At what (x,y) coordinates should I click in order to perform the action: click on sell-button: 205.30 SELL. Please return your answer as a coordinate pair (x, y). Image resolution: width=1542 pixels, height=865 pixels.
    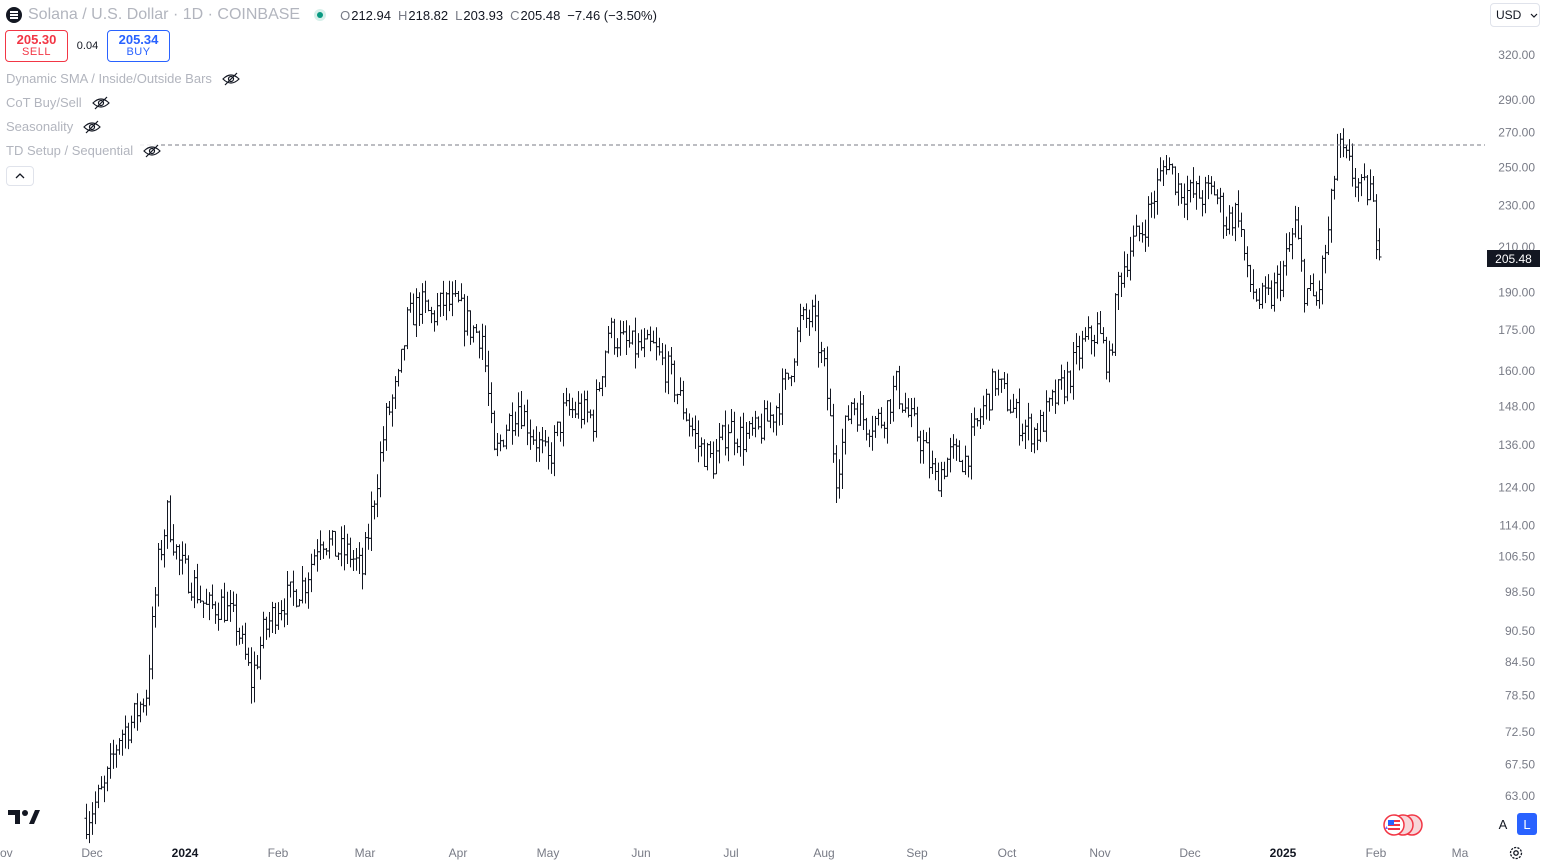
    Looking at the image, I should click on (36, 46).